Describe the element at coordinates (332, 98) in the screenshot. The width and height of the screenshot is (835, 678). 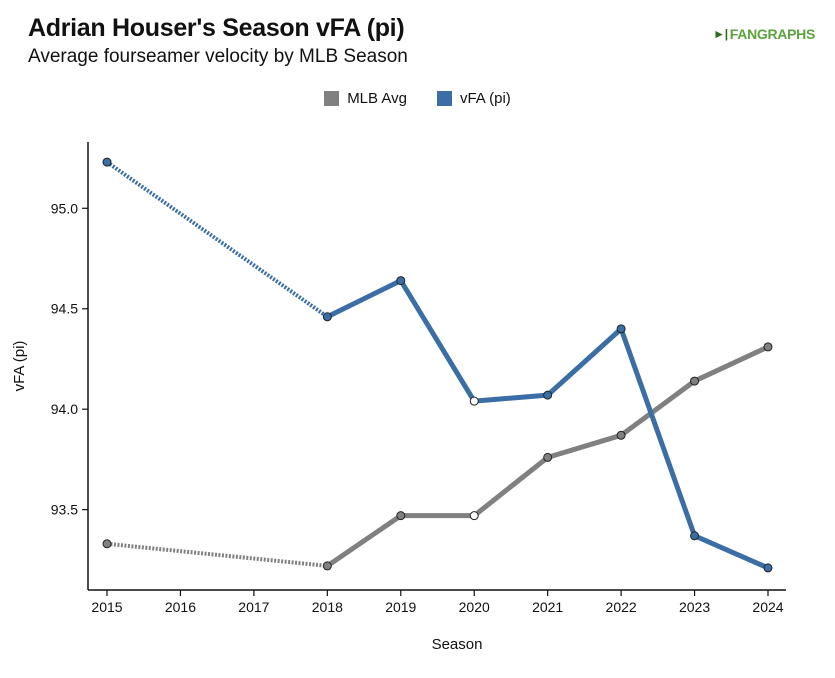
I see `legend-swatch-mlb-avg` at that location.